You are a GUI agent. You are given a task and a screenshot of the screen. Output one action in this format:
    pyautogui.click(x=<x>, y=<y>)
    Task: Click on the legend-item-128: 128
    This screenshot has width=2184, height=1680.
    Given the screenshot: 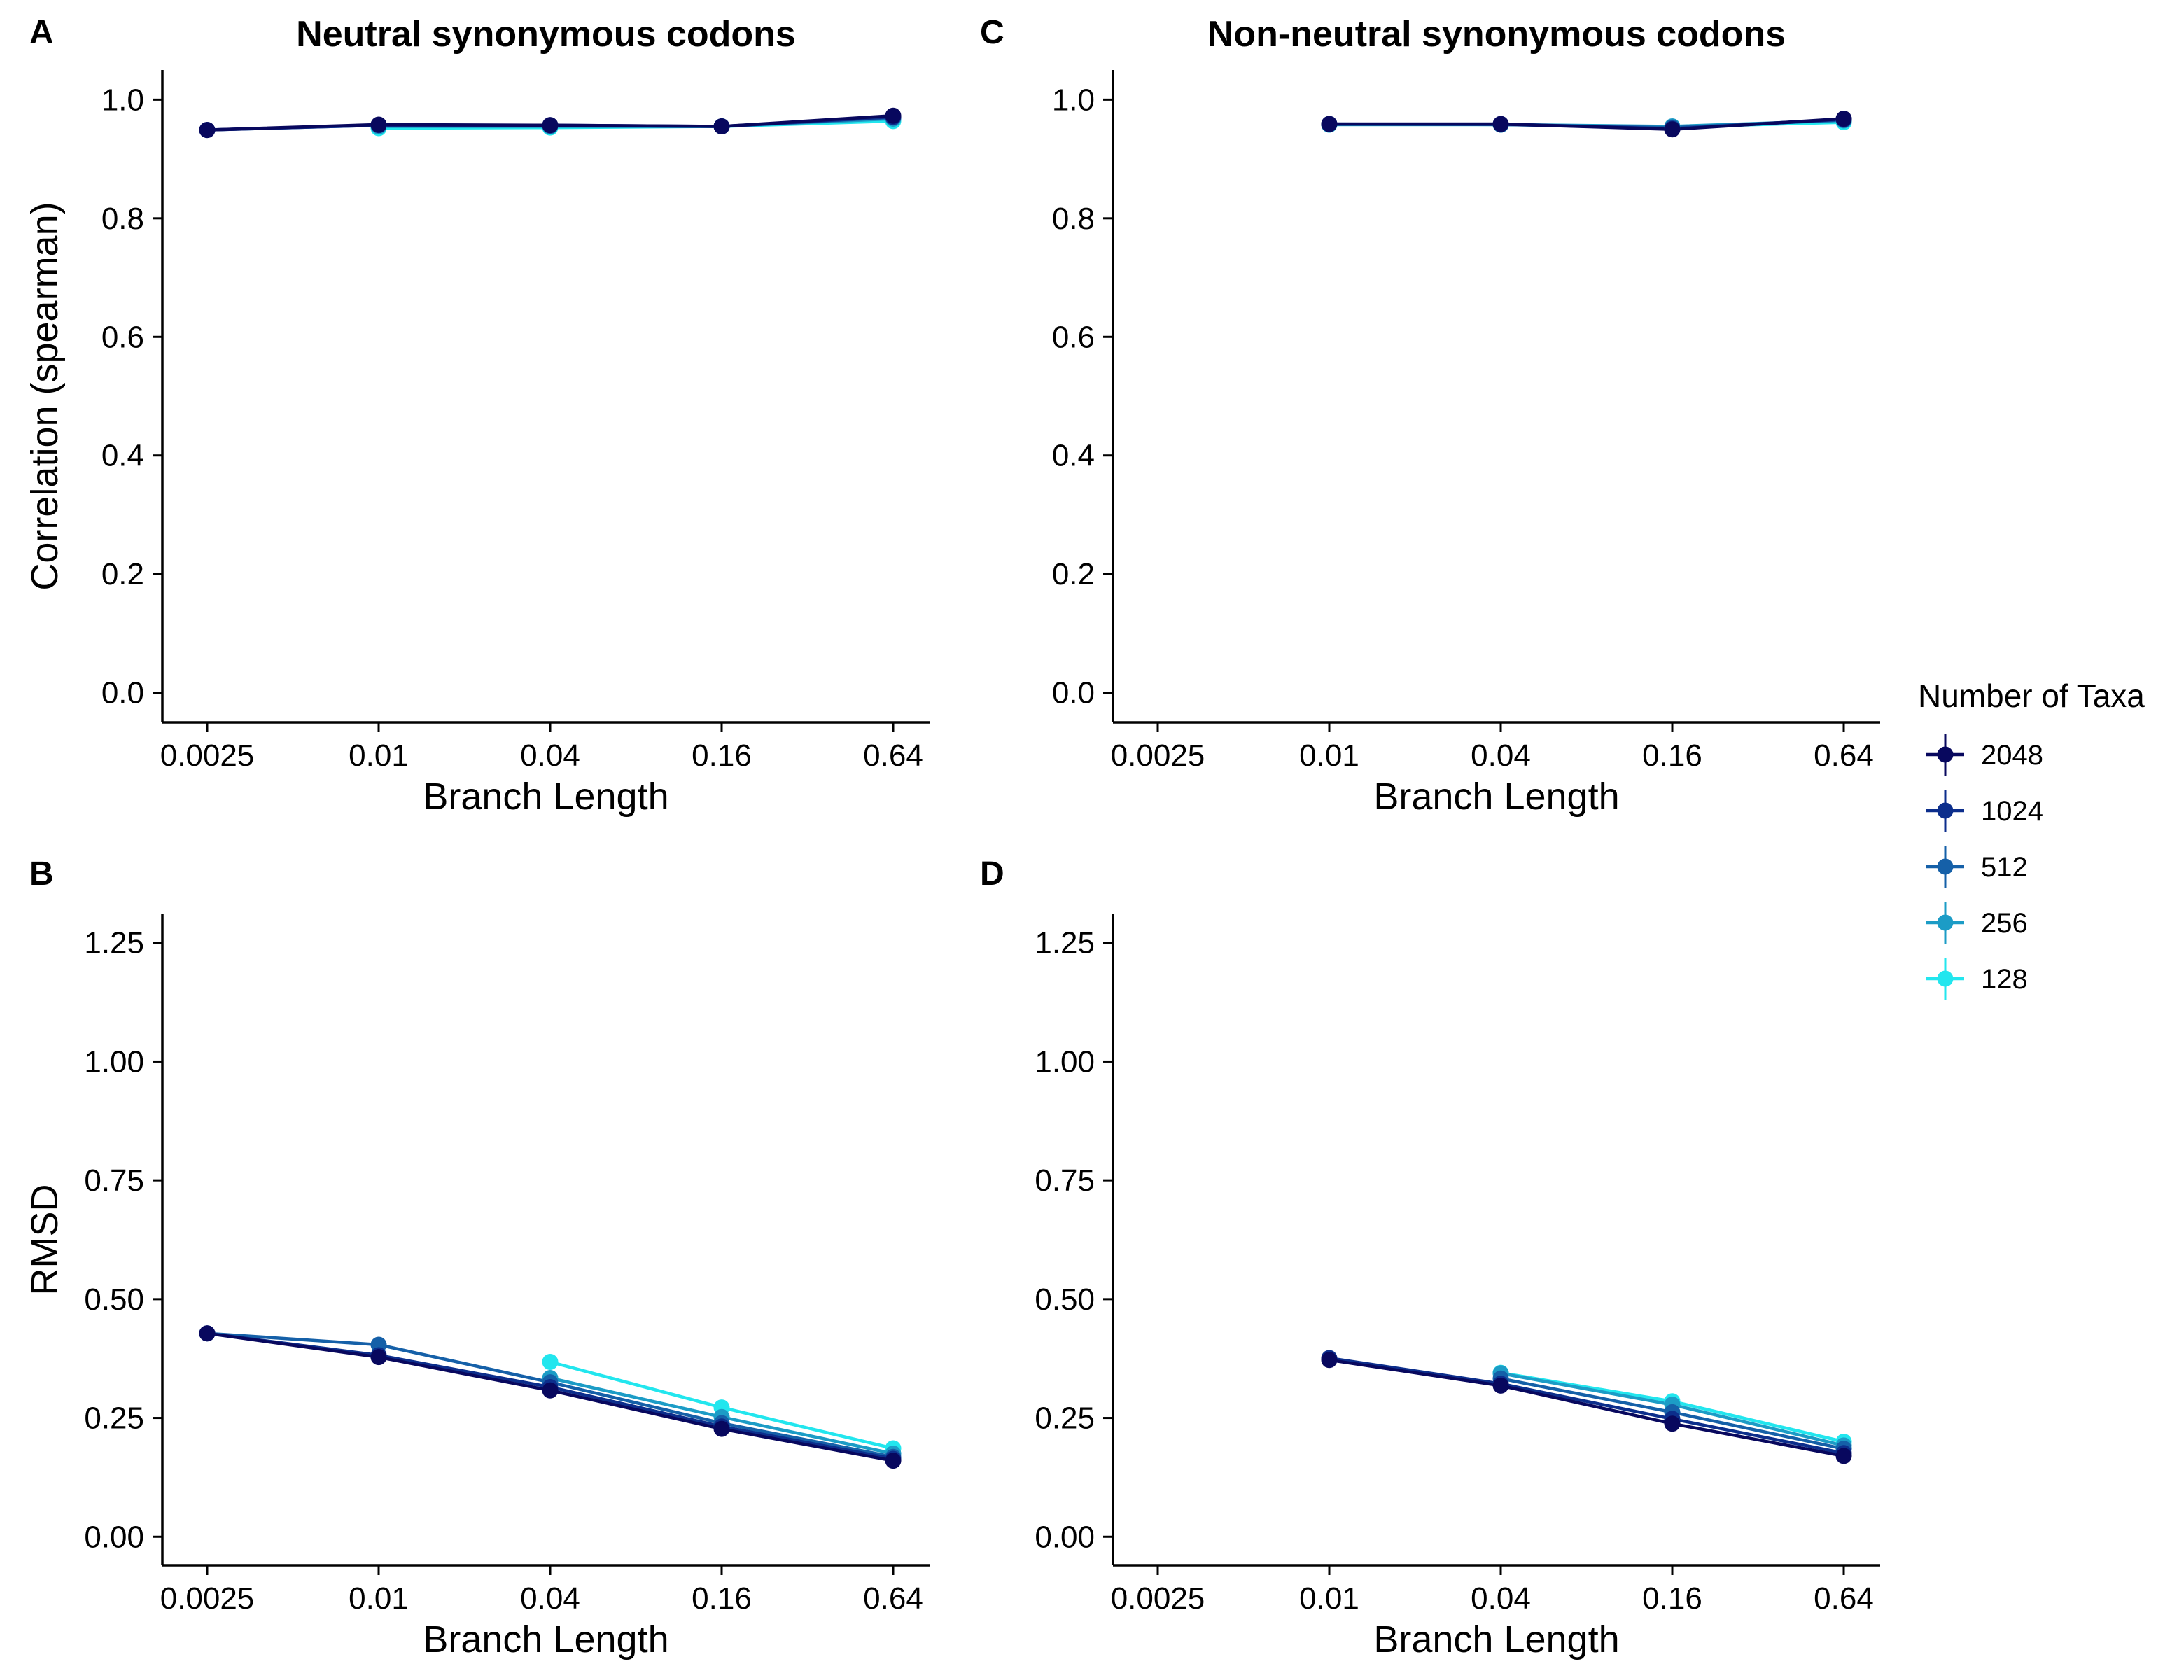 What is the action you would take?
    pyautogui.click(x=1977, y=979)
    